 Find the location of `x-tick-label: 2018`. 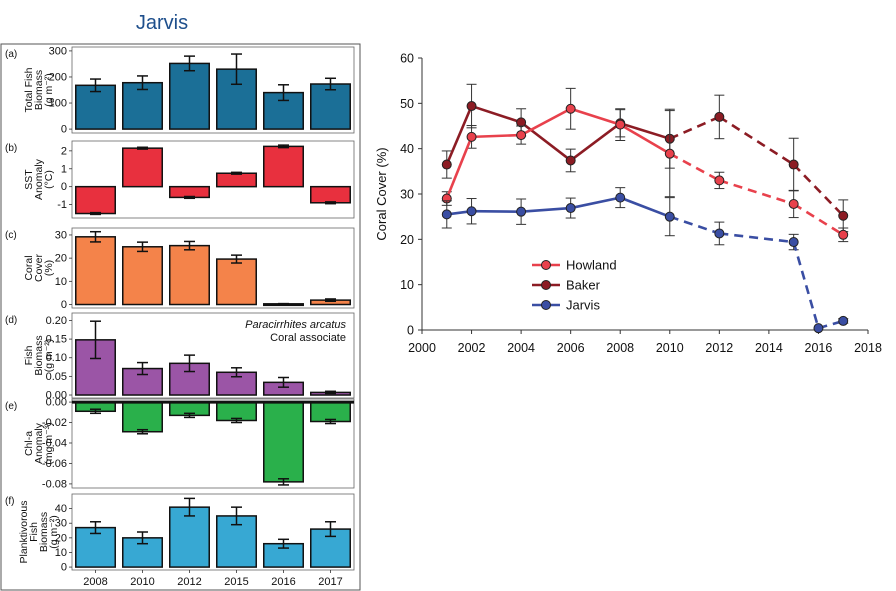

x-tick-label: 2018 is located at coordinates (868, 348).